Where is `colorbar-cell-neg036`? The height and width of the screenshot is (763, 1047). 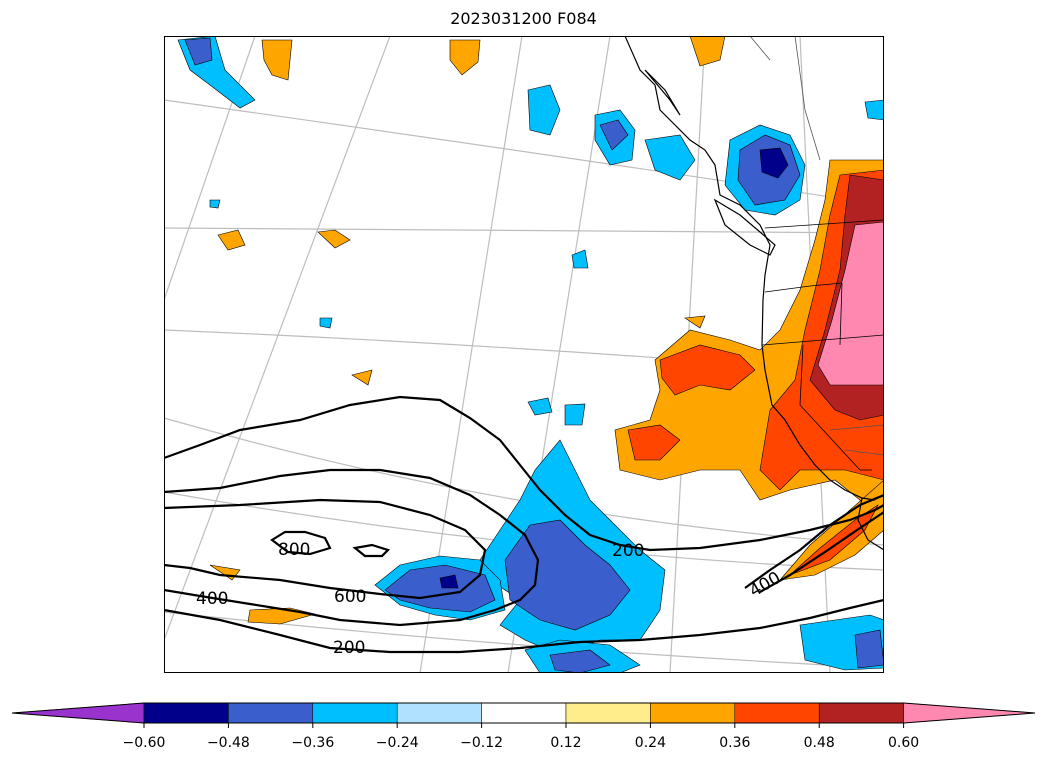
colorbar-cell-neg036 is located at coordinates (355, 713).